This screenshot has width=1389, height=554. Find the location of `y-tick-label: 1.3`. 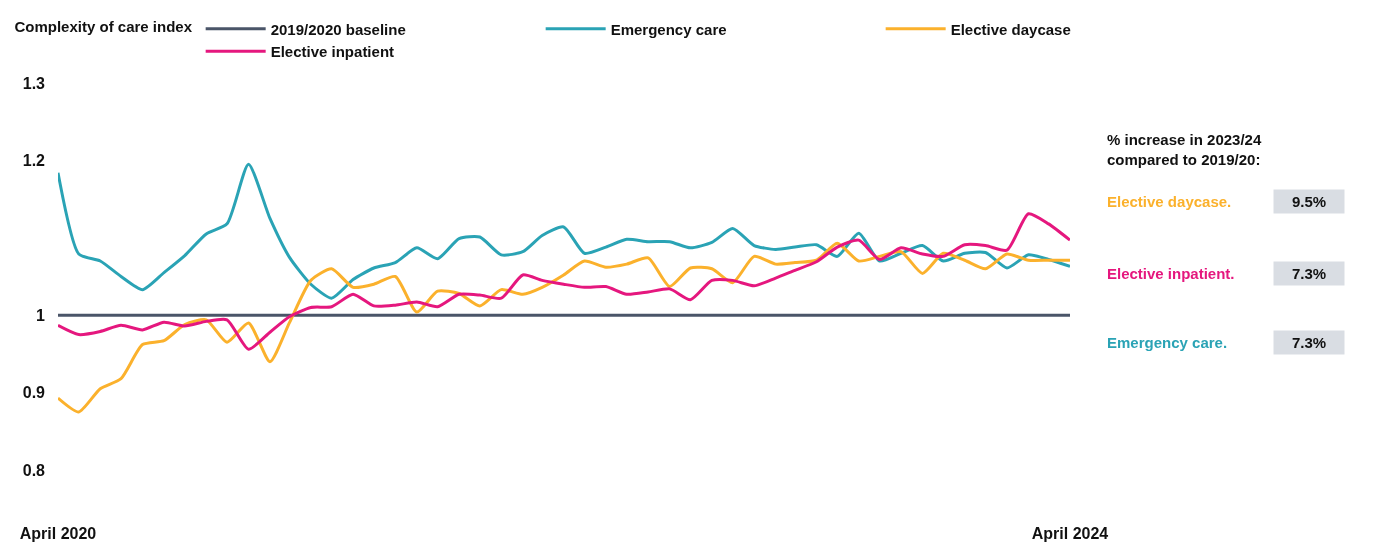

y-tick-label: 1.3 is located at coordinates (34, 83).